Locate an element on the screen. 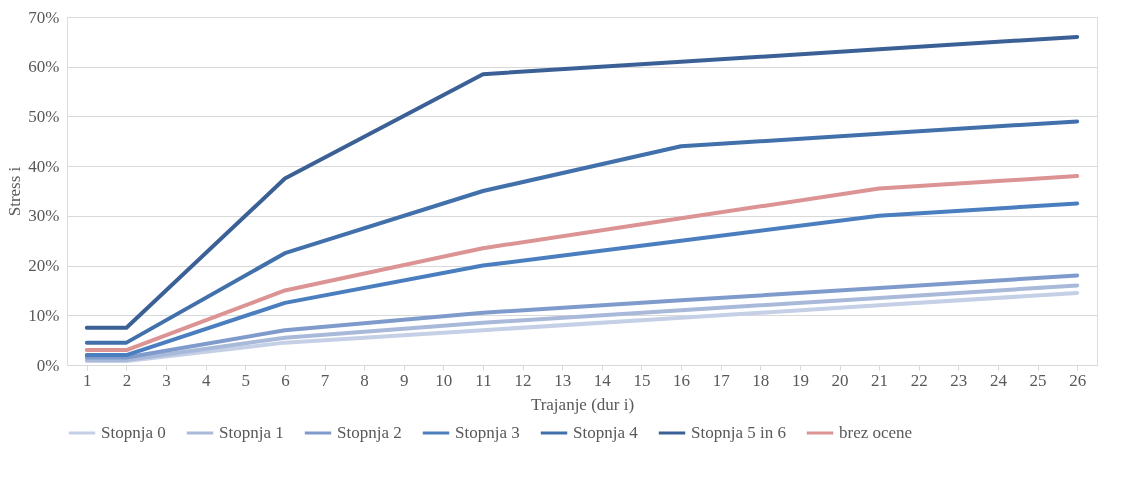 The image size is (1146, 490). x-tick-label: 9 is located at coordinates (404, 380).